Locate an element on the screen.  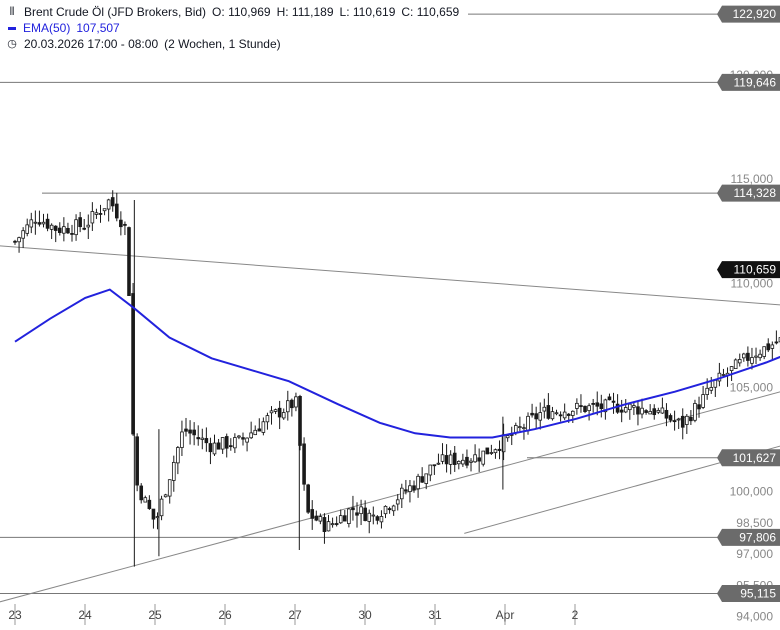
symbol-name: Brent Crude Öl (JFD Brokers, Bid) is located at coordinates (115, 12).